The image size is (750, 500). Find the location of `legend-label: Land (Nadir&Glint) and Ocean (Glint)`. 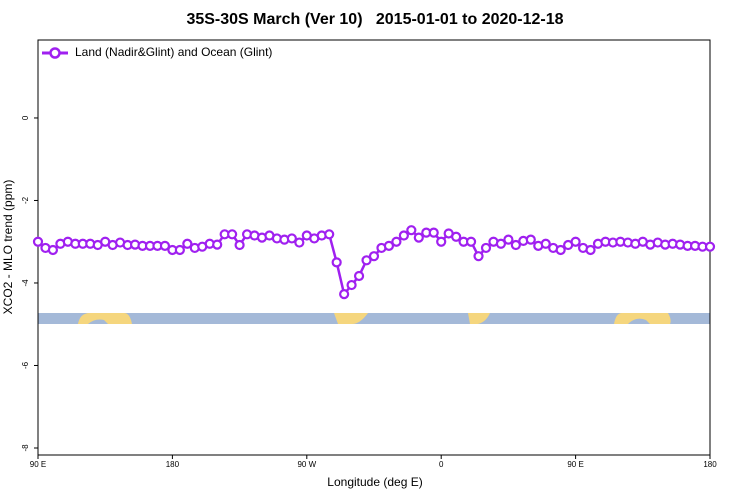

legend-label: Land (Nadir&Glint) and Ocean (Glint) is located at coordinates (173, 52).